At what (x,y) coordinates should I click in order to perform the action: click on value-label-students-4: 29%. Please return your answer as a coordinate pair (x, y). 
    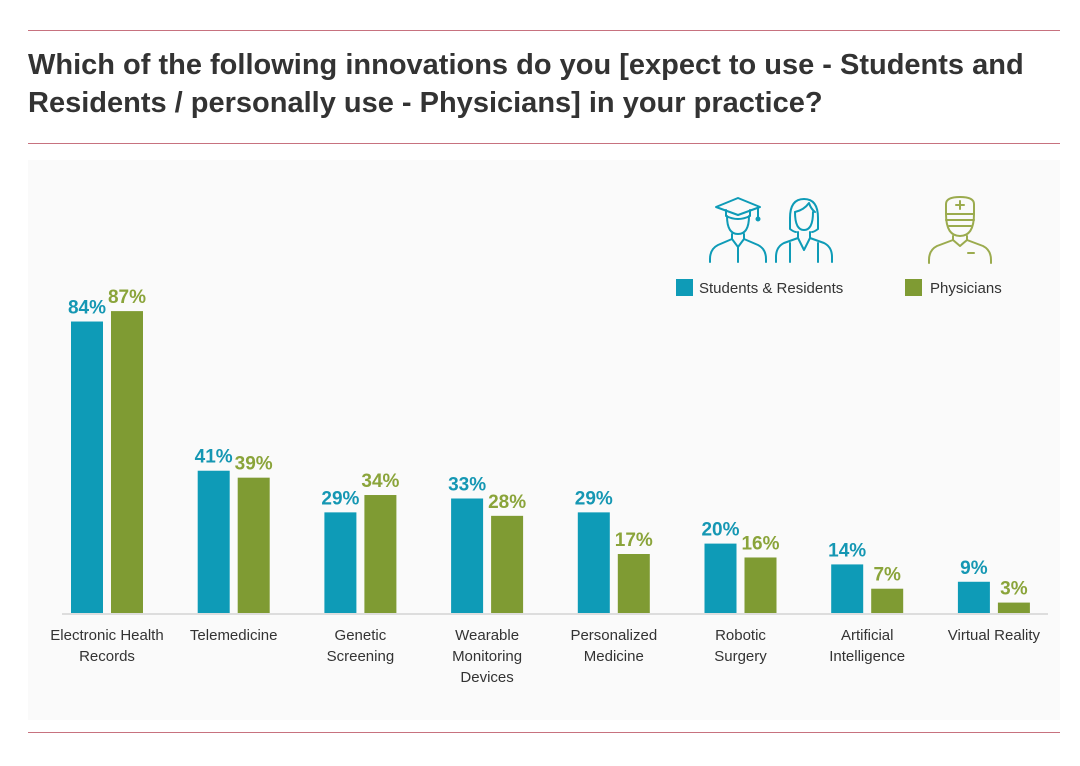
    Looking at the image, I should click on (594, 498).